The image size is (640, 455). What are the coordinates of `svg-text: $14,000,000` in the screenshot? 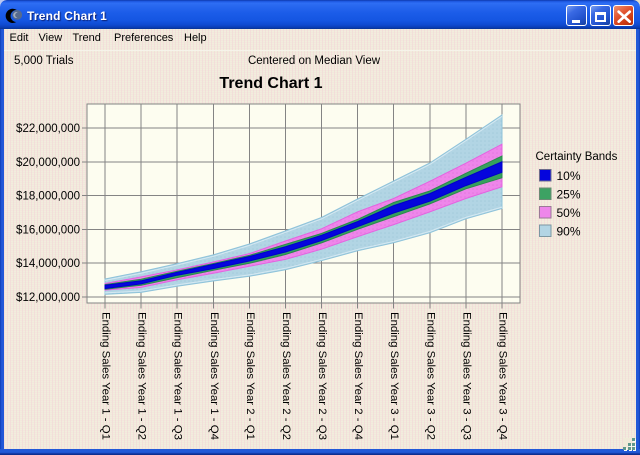 It's located at (48, 264).